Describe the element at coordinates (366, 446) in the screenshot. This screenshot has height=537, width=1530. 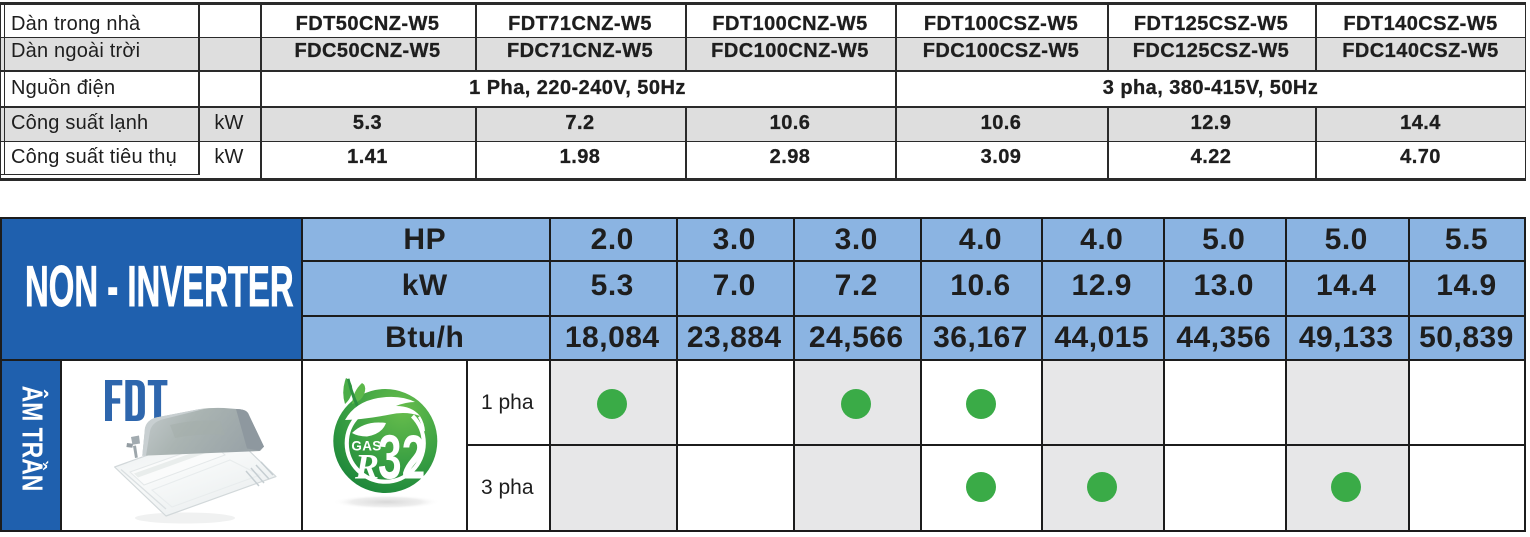
I see `svg-text: GAS` at that location.